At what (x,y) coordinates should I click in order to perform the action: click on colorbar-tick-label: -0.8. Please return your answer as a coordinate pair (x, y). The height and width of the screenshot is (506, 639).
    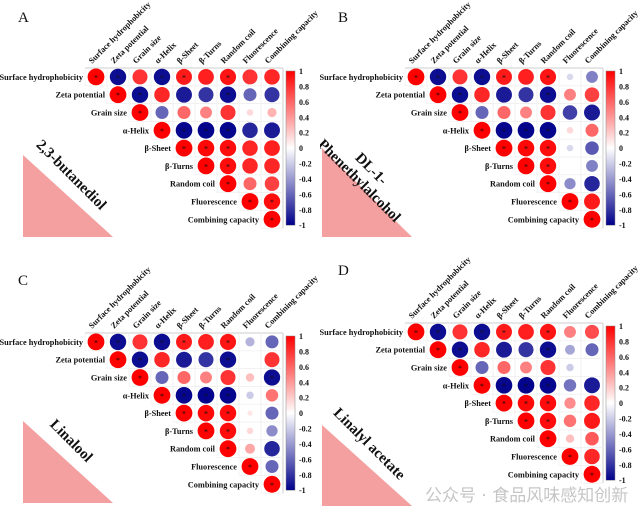
    Looking at the image, I should click on (305, 210).